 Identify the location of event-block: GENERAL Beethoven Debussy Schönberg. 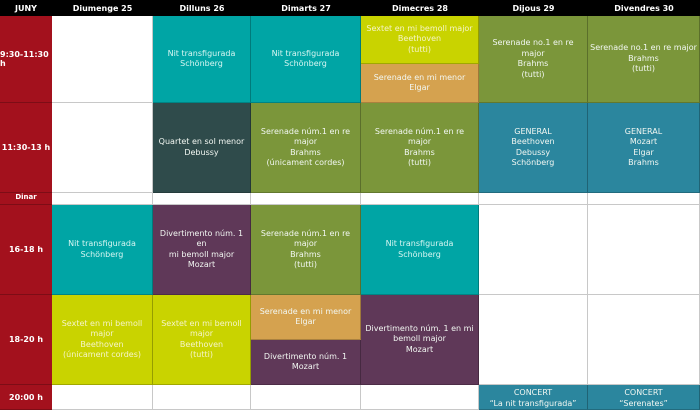
(533, 148).